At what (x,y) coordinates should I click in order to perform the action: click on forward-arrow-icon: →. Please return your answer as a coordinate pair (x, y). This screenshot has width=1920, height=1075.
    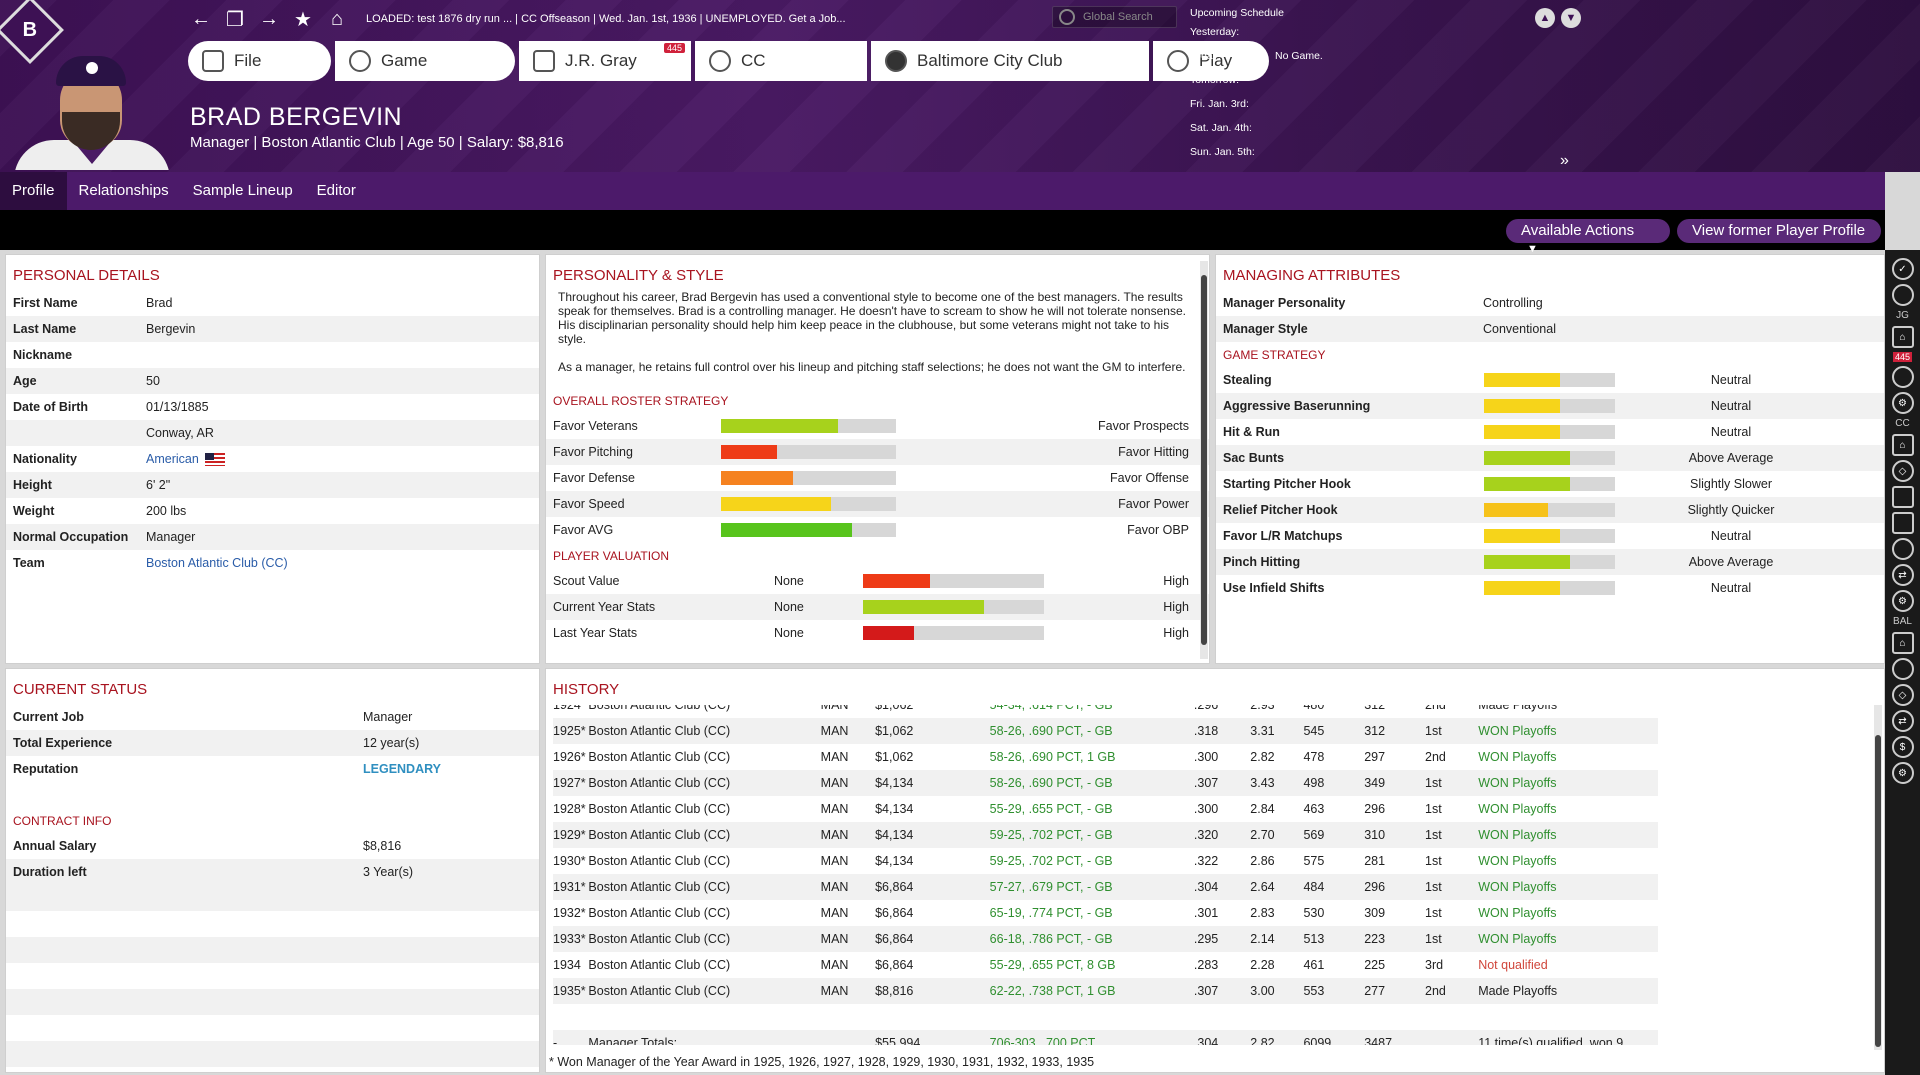
    Looking at the image, I should click on (269, 18).